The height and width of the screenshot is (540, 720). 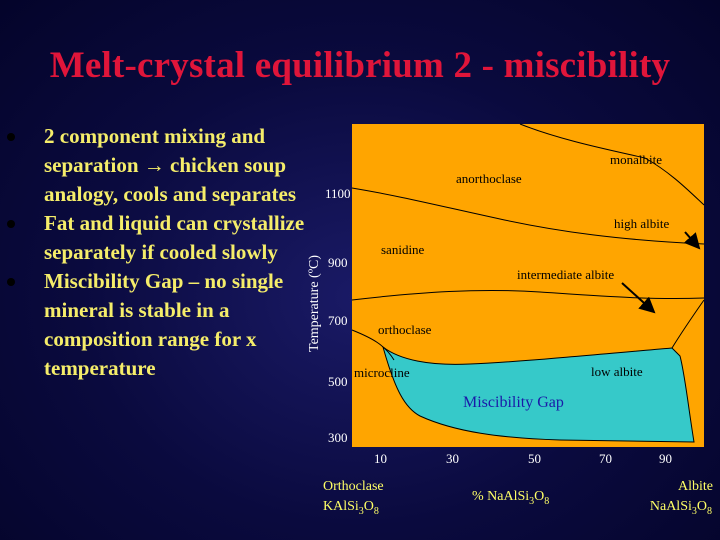 I want to click on x-tick-label: 90, so click(x=665, y=458).